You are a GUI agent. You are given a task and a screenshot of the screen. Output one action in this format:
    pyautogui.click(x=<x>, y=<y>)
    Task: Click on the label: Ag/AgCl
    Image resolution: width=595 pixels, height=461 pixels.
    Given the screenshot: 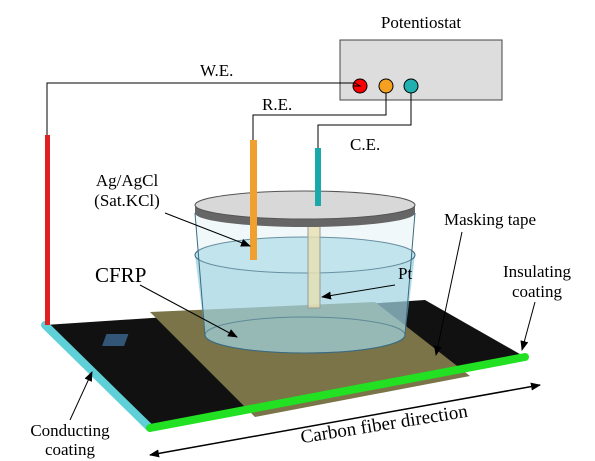 What is the action you would take?
    pyautogui.click(x=127, y=180)
    